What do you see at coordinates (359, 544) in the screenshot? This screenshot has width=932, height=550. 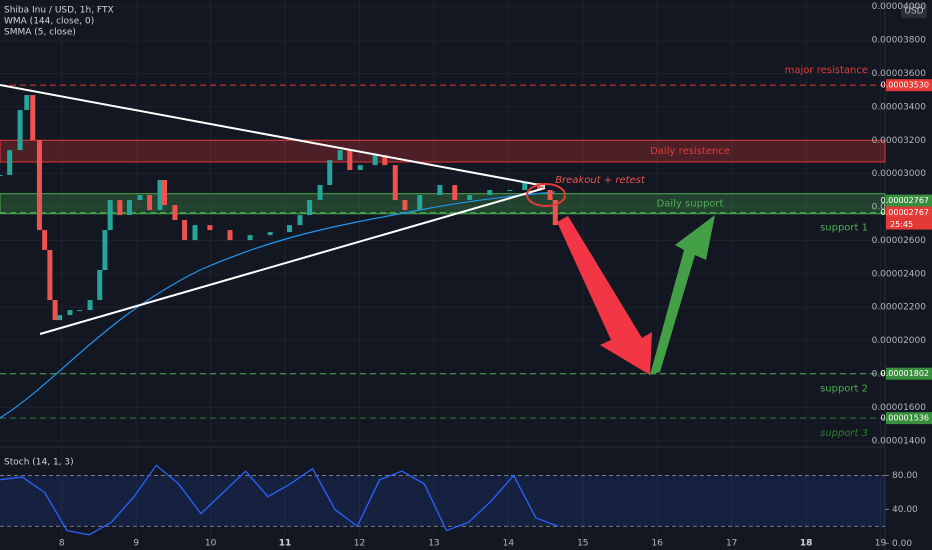 I see `x-tick-label: 12` at bounding box center [359, 544].